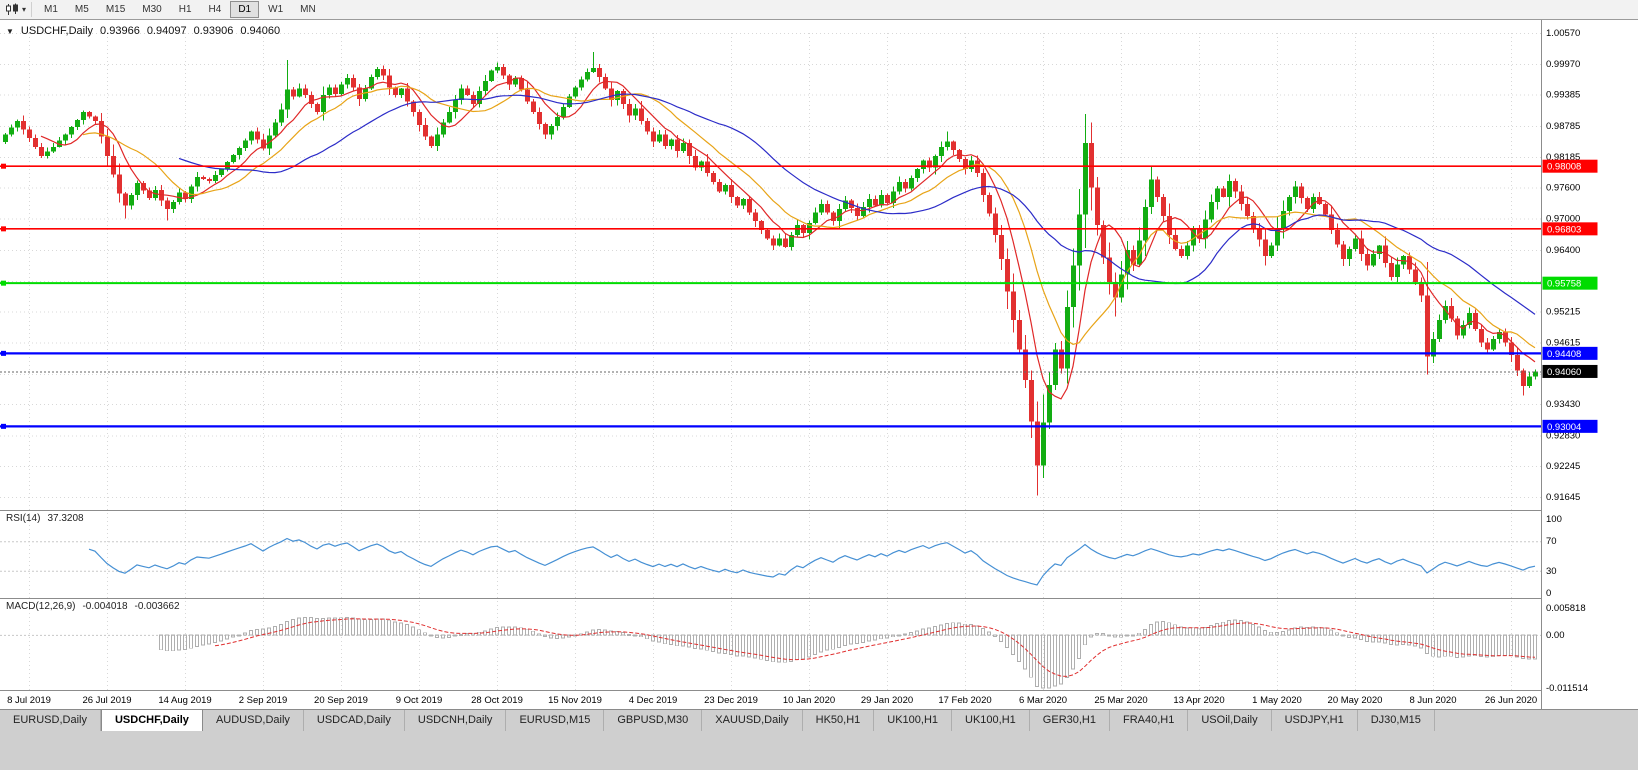  What do you see at coordinates (839, 720) in the screenshot?
I see `tab-hk50-h1: HK50,H1` at bounding box center [839, 720].